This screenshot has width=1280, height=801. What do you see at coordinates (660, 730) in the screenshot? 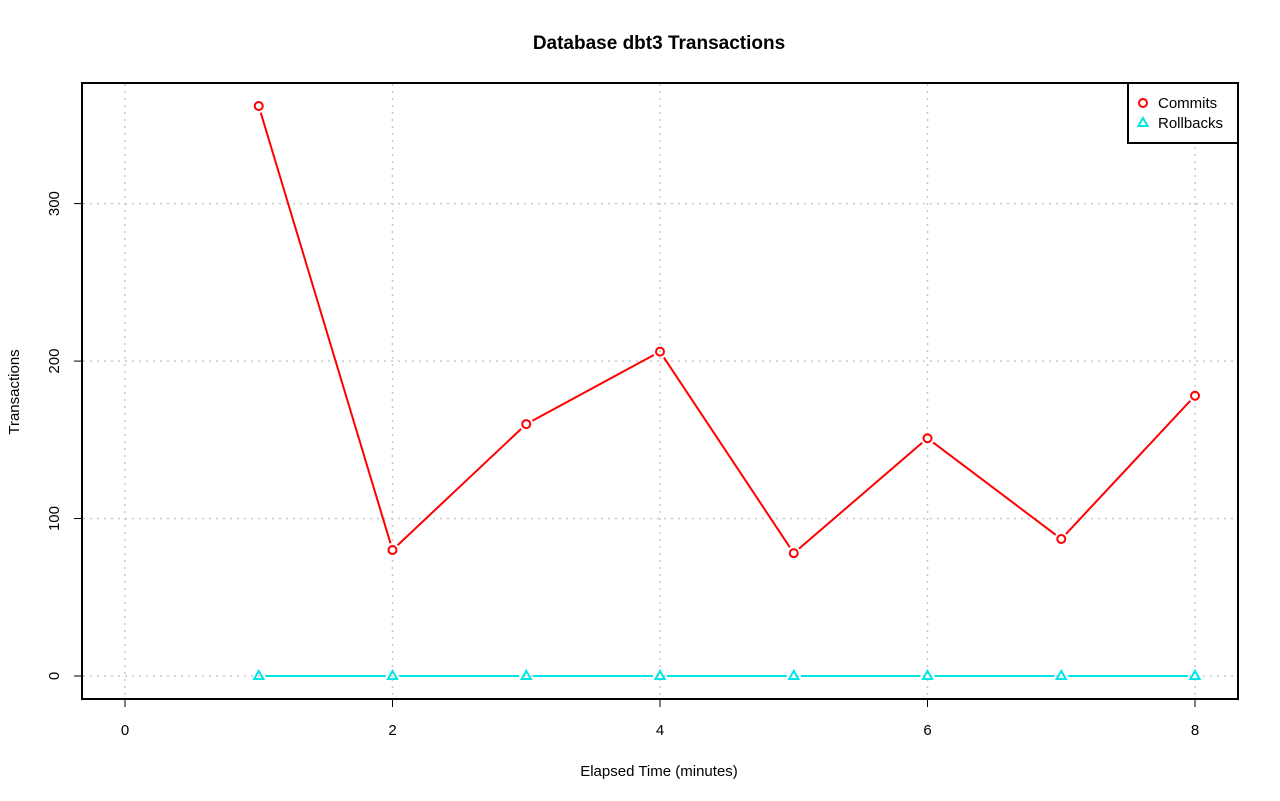
I see `x-tick-label: 4` at bounding box center [660, 730].